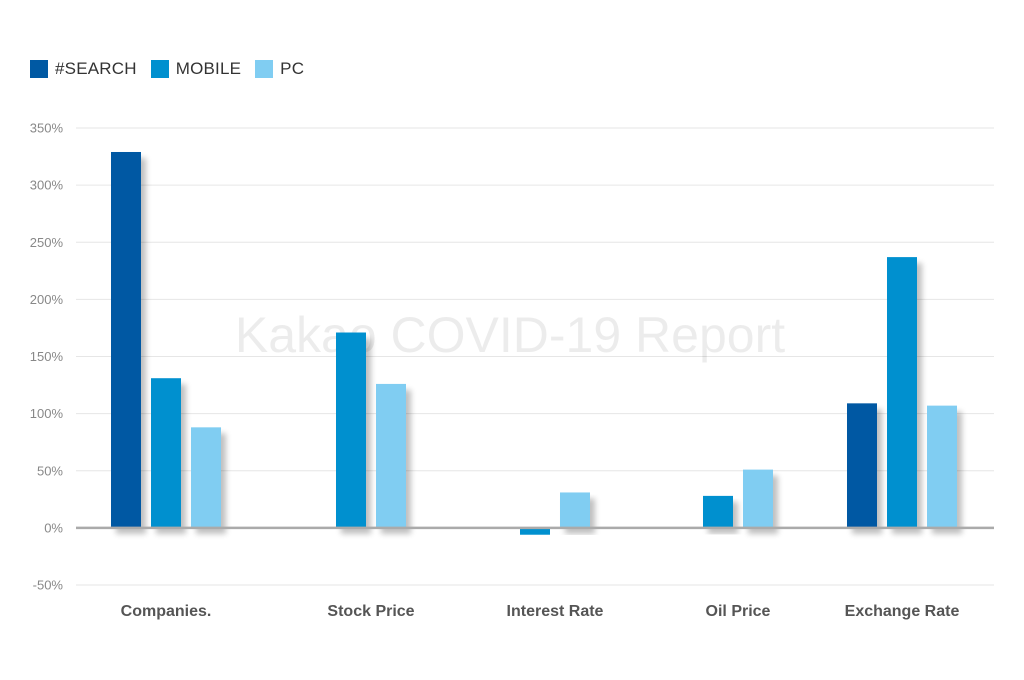 This screenshot has height=680, width=1024. What do you see at coordinates (208, 68) in the screenshot?
I see `legend-label-mobile: MOBILE` at bounding box center [208, 68].